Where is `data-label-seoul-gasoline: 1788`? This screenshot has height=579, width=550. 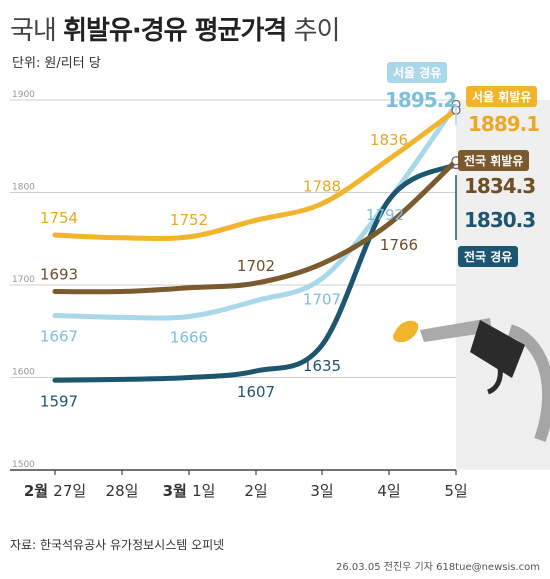
data-label-seoul-gasoline: 1788 is located at coordinates (322, 187).